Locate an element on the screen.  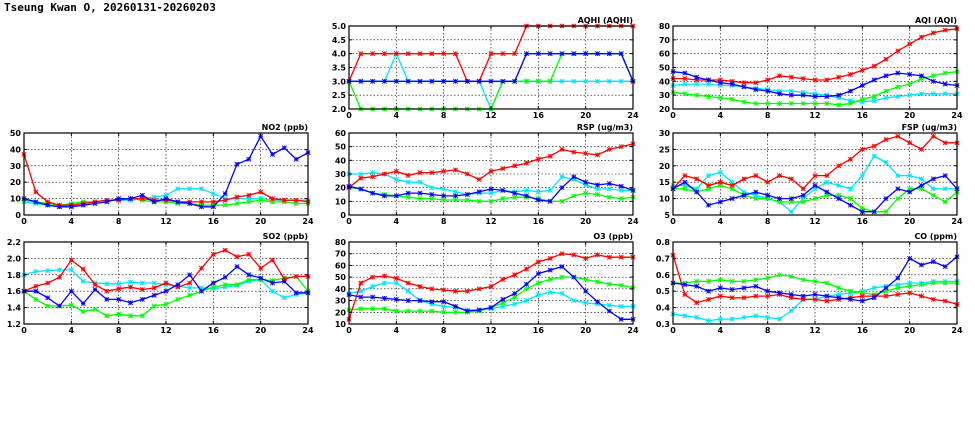
y-tick-label: 10 is located at coordinates (341, 201).